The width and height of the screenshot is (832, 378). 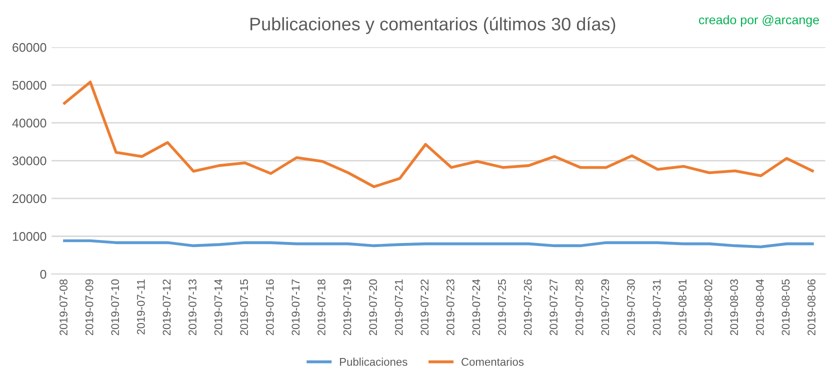 What do you see at coordinates (29, 236) in the screenshot?
I see `y-tick-label: 10000` at bounding box center [29, 236].